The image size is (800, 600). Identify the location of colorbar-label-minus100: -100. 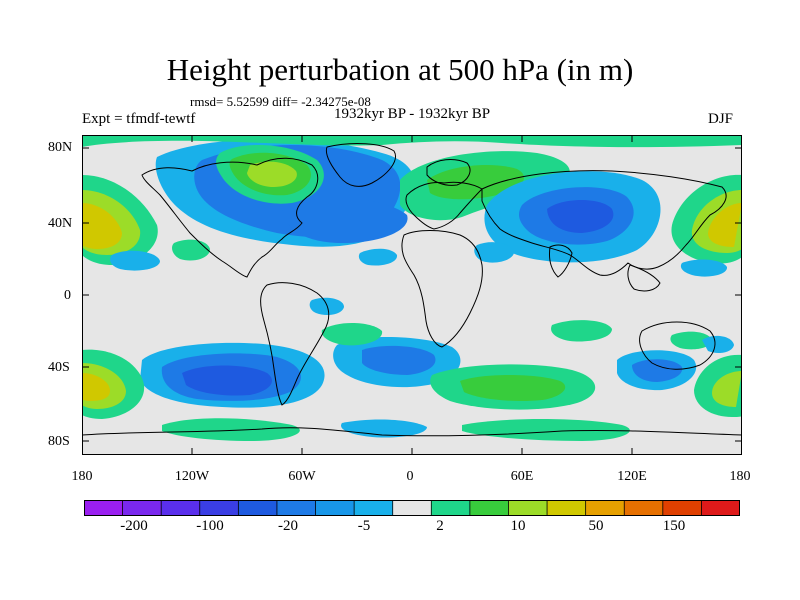
(210, 526).